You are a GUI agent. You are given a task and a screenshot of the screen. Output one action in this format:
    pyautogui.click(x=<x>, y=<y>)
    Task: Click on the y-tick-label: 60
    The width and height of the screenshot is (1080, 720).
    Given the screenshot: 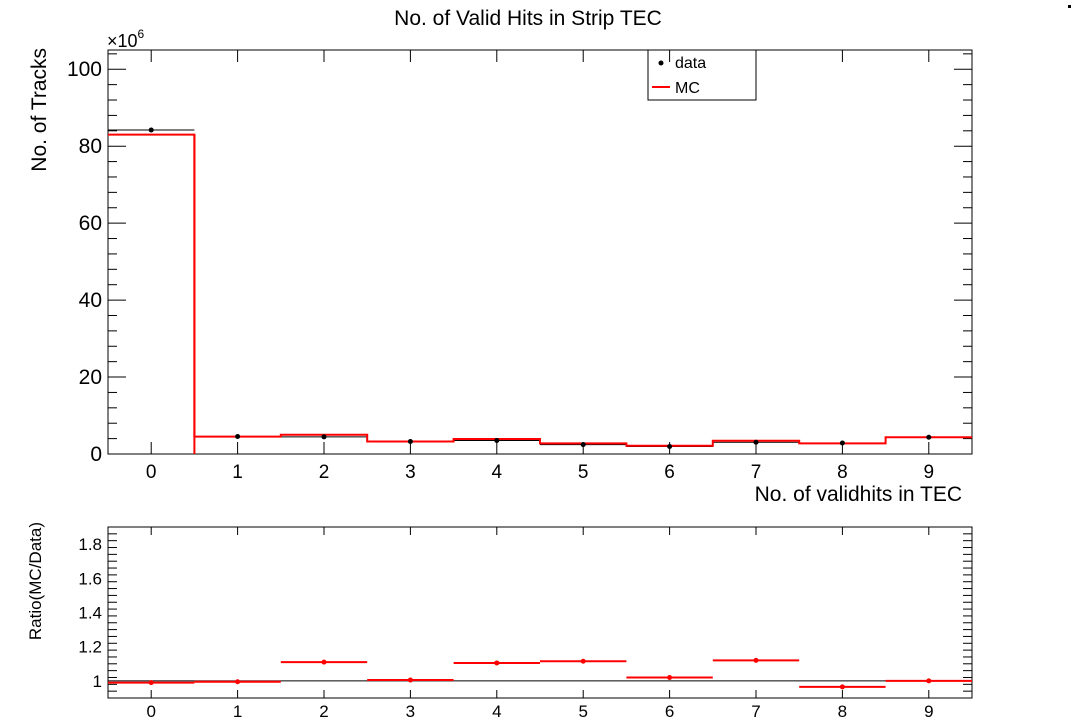 What is the action you would take?
    pyautogui.click(x=90, y=223)
    